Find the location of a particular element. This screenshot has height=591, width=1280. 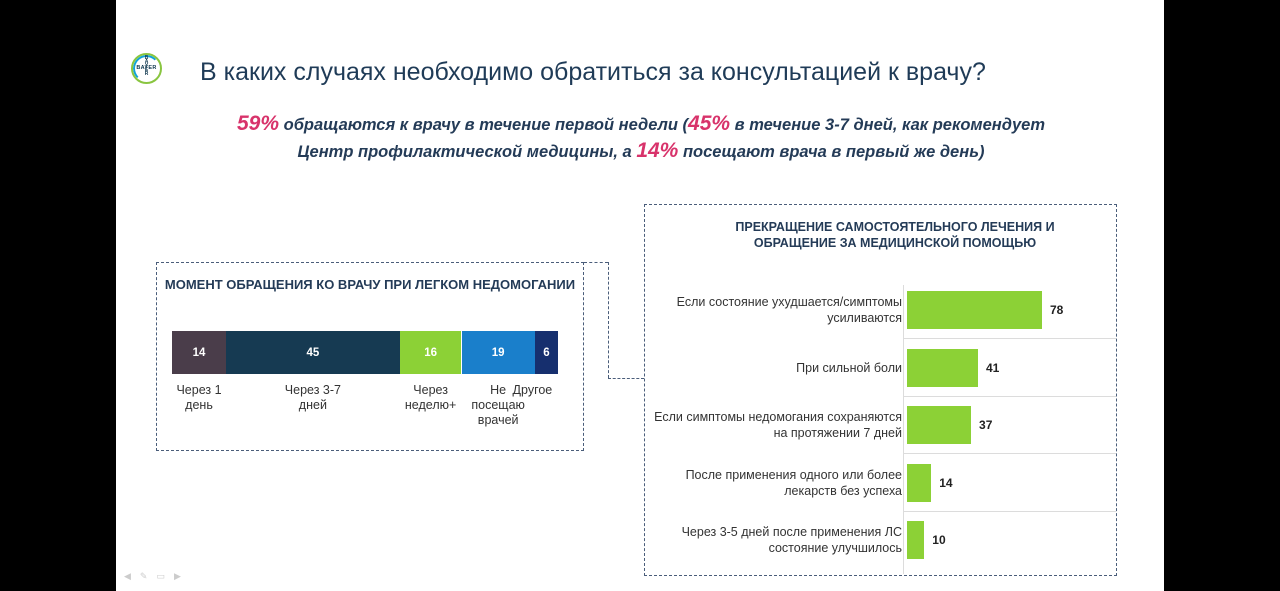

subtitle-pct-1: 59% is located at coordinates (258, 123).